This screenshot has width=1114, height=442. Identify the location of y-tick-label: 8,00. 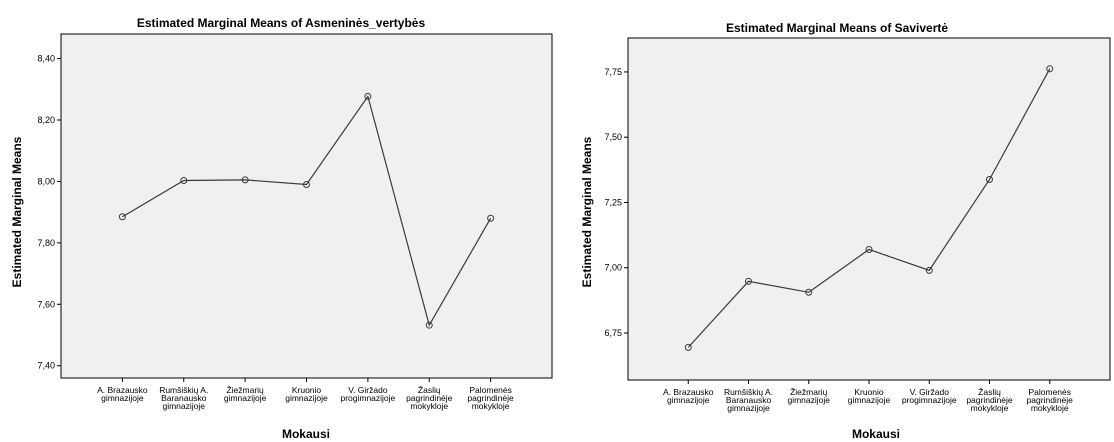
(46, 181).